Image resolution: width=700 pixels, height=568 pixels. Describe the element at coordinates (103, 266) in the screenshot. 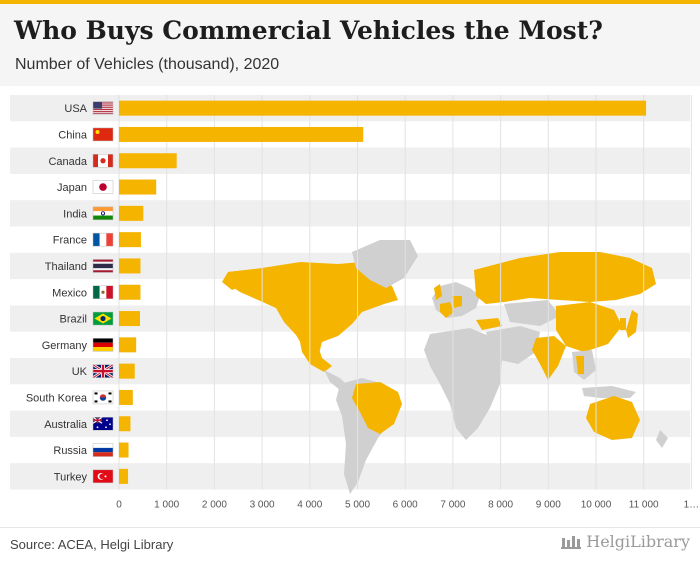

I see `th-flag-icon` at that location.